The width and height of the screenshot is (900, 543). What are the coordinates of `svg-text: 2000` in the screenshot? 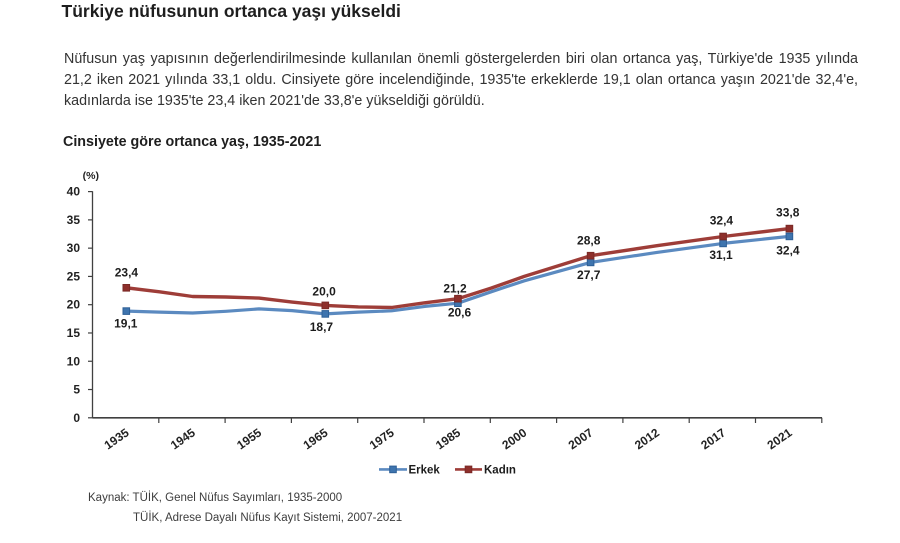 It's located at (514, 438).